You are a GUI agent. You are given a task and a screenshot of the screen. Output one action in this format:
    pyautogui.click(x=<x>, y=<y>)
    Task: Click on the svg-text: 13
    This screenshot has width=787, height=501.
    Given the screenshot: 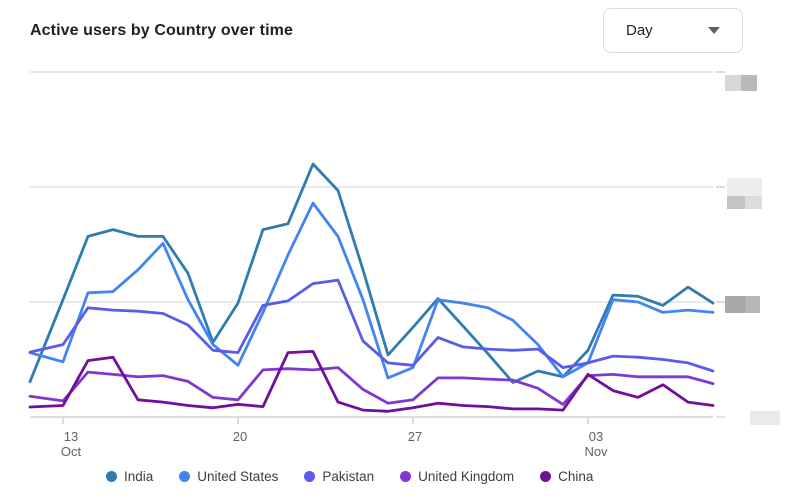 What is the action you would take?
    pyautogui.click(x=71, y=436)
    